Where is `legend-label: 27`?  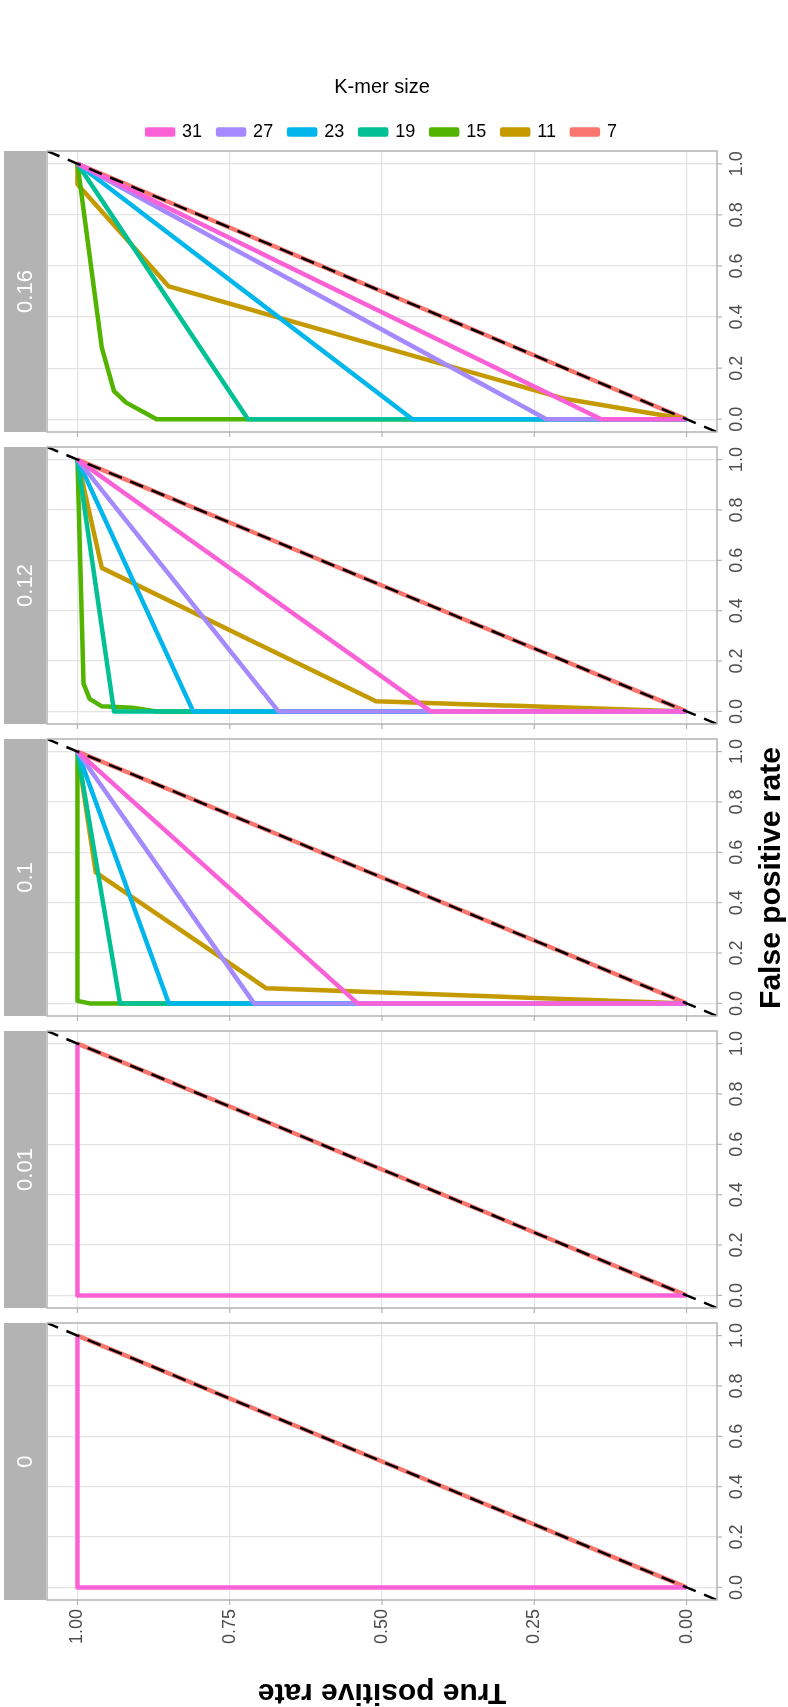 legend-label: 27 is located at coordinates (263, 130).